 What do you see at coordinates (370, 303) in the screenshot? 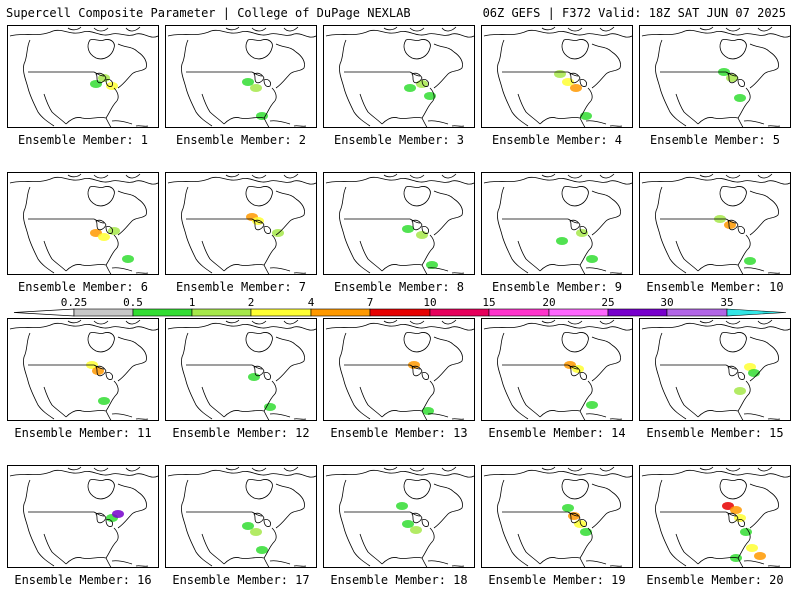
I see `colorbar-tick-label: 7` at bounding box center [370, 303].